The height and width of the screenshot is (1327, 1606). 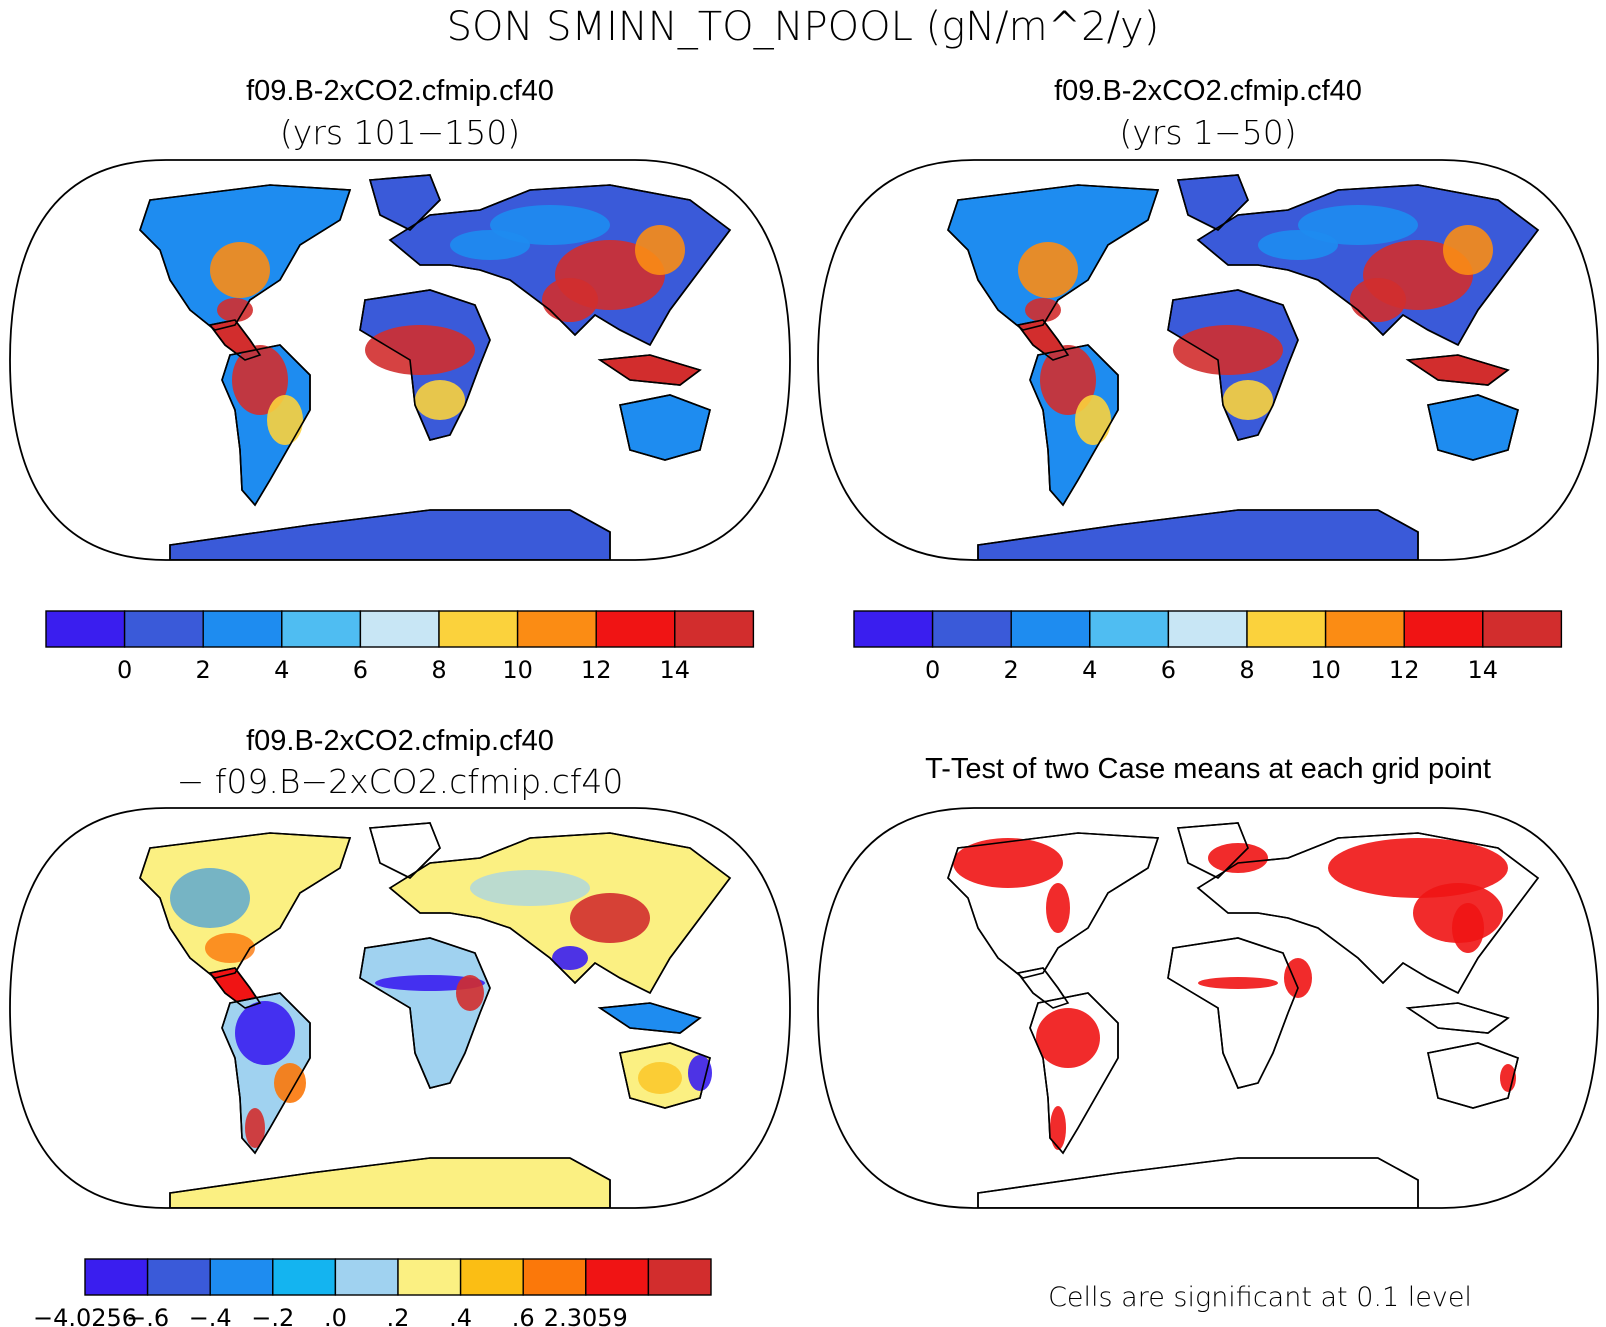 I want to click on colorbar-tick-label: .0, so click(x=335, y=1315).